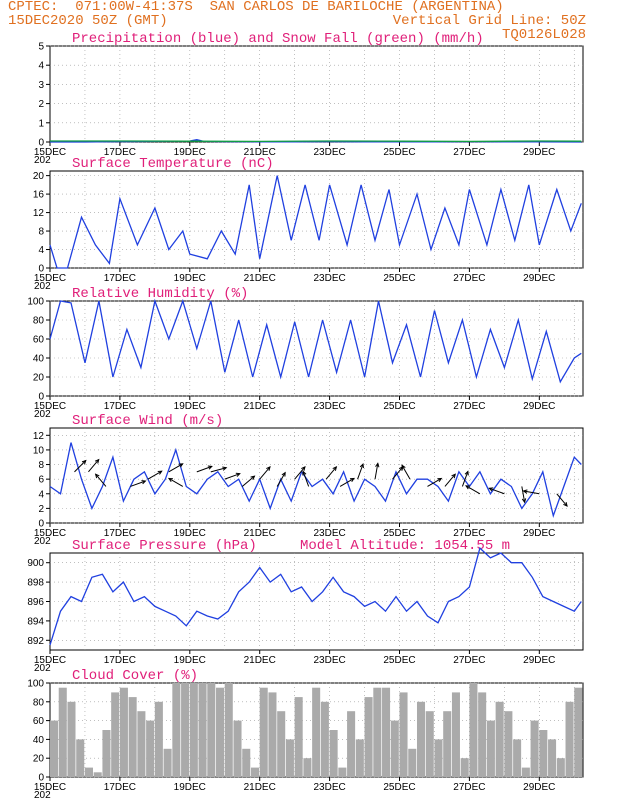 This screenshot has width=618, height=800. Describe the element at coordinates (405, 546) in the screenshot. I see `panel-annotation: Model Altitude: 1054.55 m` at that location.